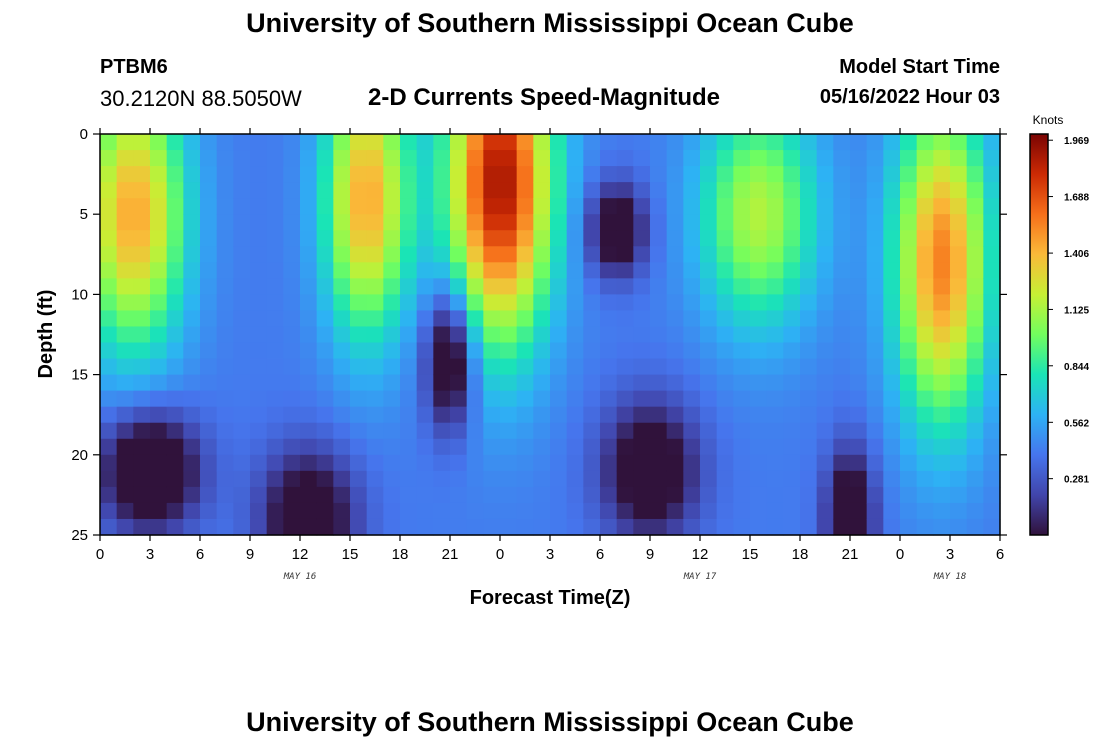 The height and width of the screenshot is (750, 1100). What do you see at coordinates (544, 97) in the screenshot?
I see `chart-subtitle: 2-D Currents Speed-Magnitude` at bounding box center [544, 97].